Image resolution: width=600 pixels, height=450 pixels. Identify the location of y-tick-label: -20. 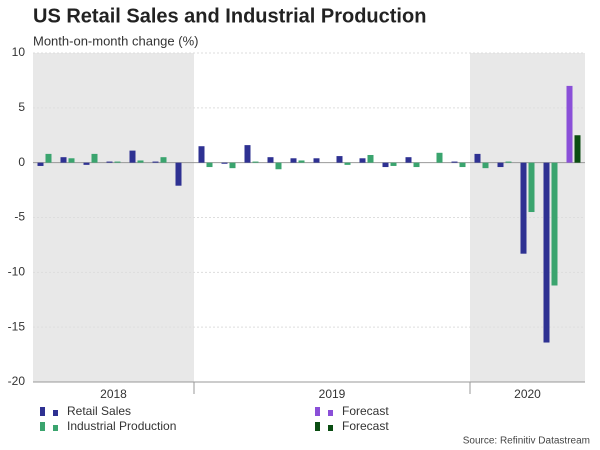
(17, 381).